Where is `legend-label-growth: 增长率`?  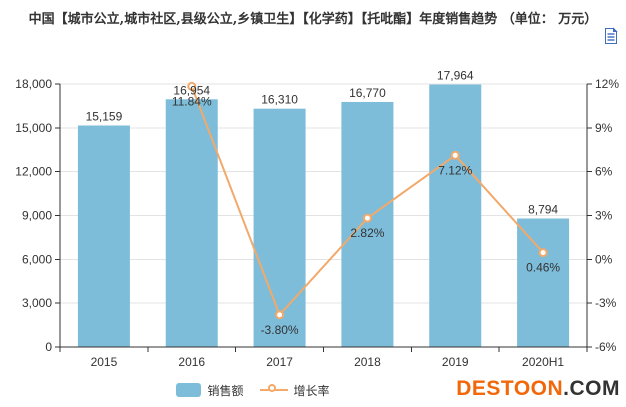 legend-label-growth: 增长率 is located at coordinates (311, 390).